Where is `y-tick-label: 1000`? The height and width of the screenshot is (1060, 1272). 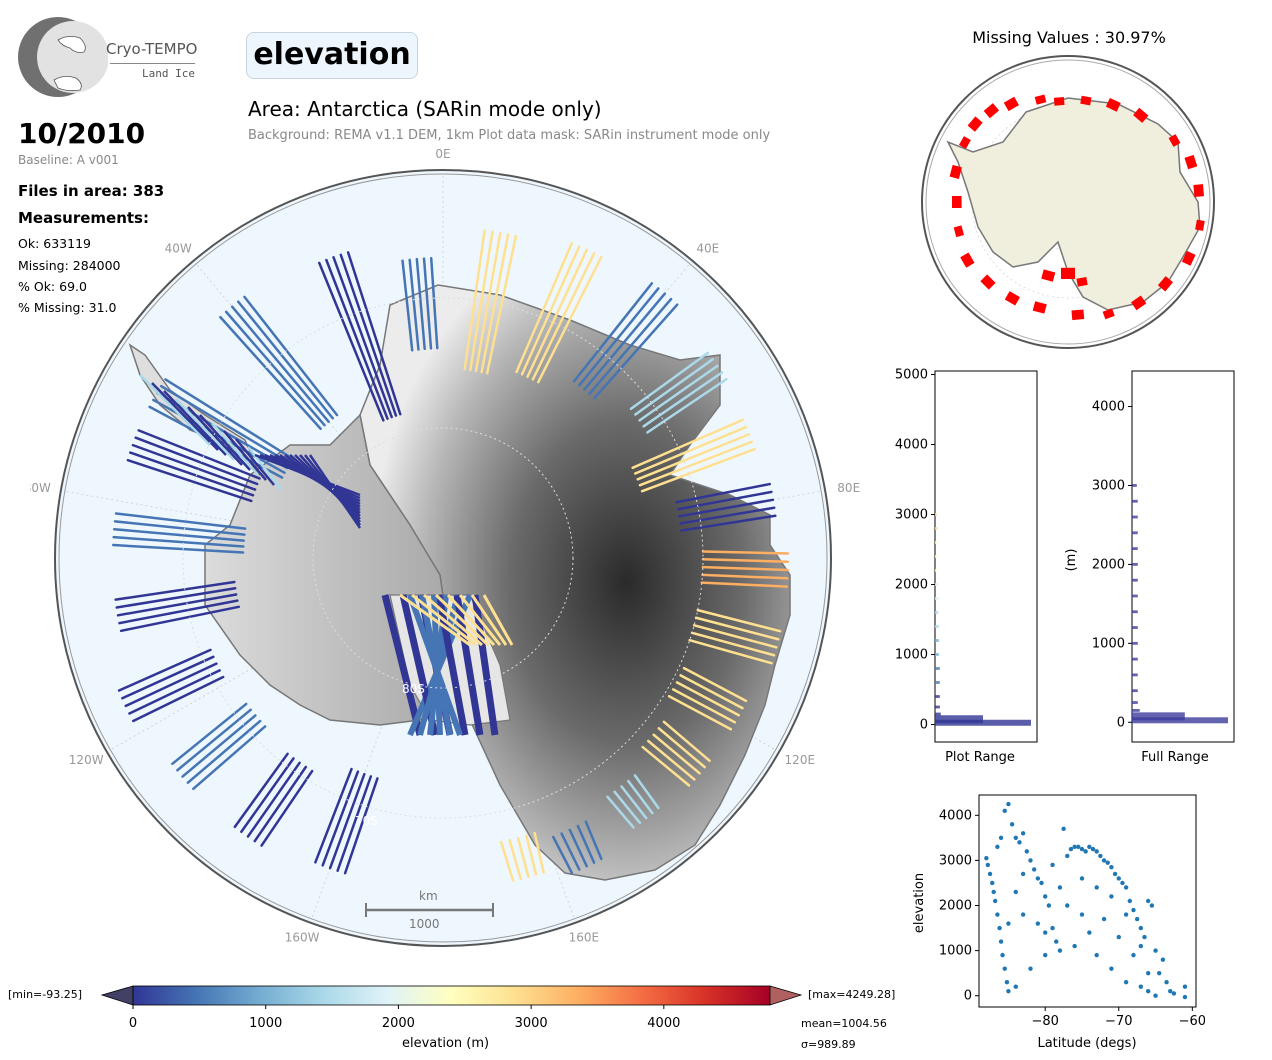
y-tick-label: 1000 is located at coordinates (1108, 643).